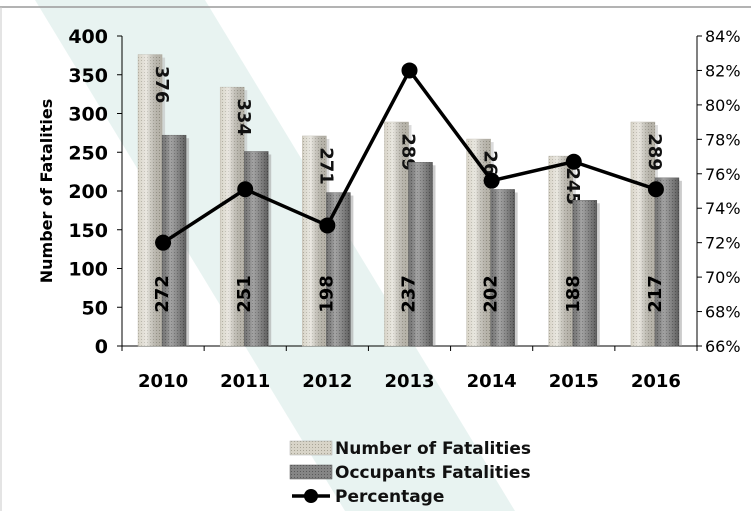 The width and height of the screenshot is (751, 511). Describe the element at coordinates (88, 192) in the screenshot. I see `y-tick-label: 200` at that location.